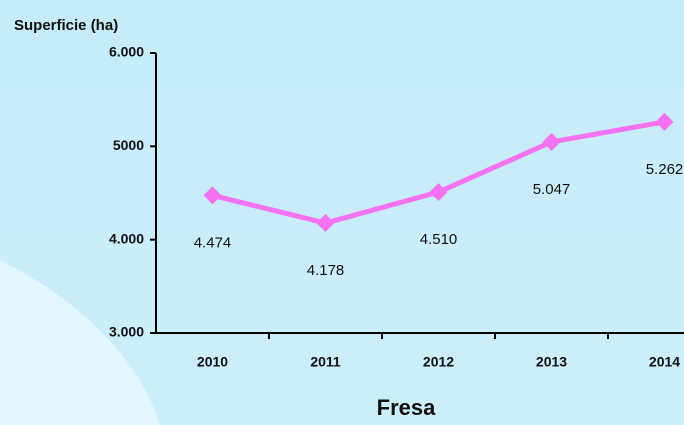 This screenshot has width=684, height=425. What do you see at coordinates (325, 362) in the screenshot?
I see `x-tick-label: 2011` at bounding box center [325, 362].